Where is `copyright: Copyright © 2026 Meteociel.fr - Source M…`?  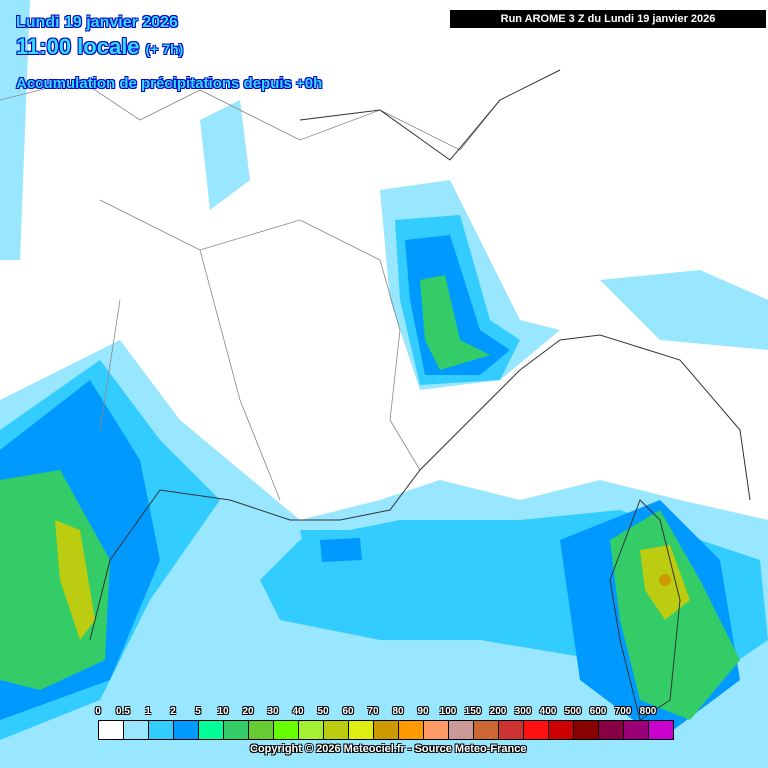
copyright: Copyright © 2026 Meteociel.fr - Source M… is located at coordinates (388, 749).